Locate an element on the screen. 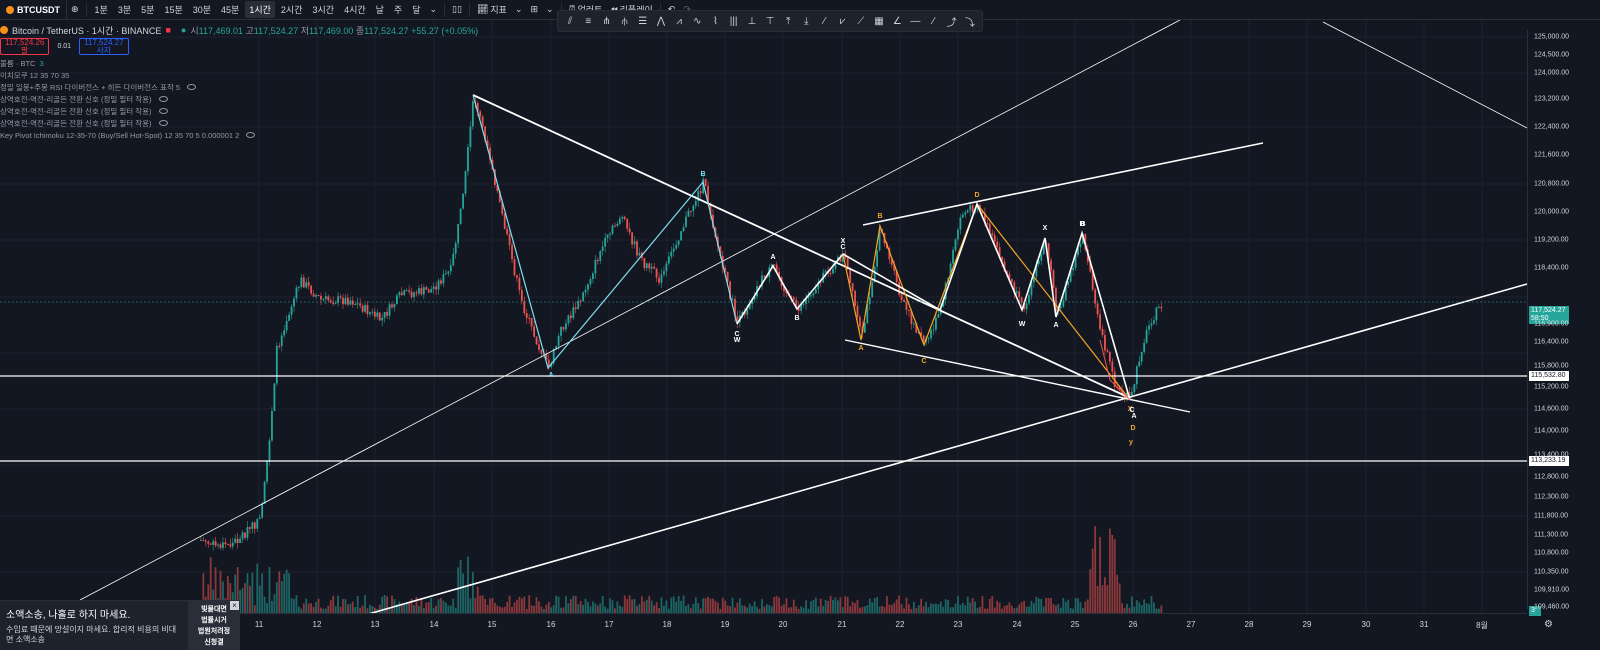 The height and width of the screenshot is (650, 1600). parallel-channel-icon: ≡ is located at coordinates (588, 21).